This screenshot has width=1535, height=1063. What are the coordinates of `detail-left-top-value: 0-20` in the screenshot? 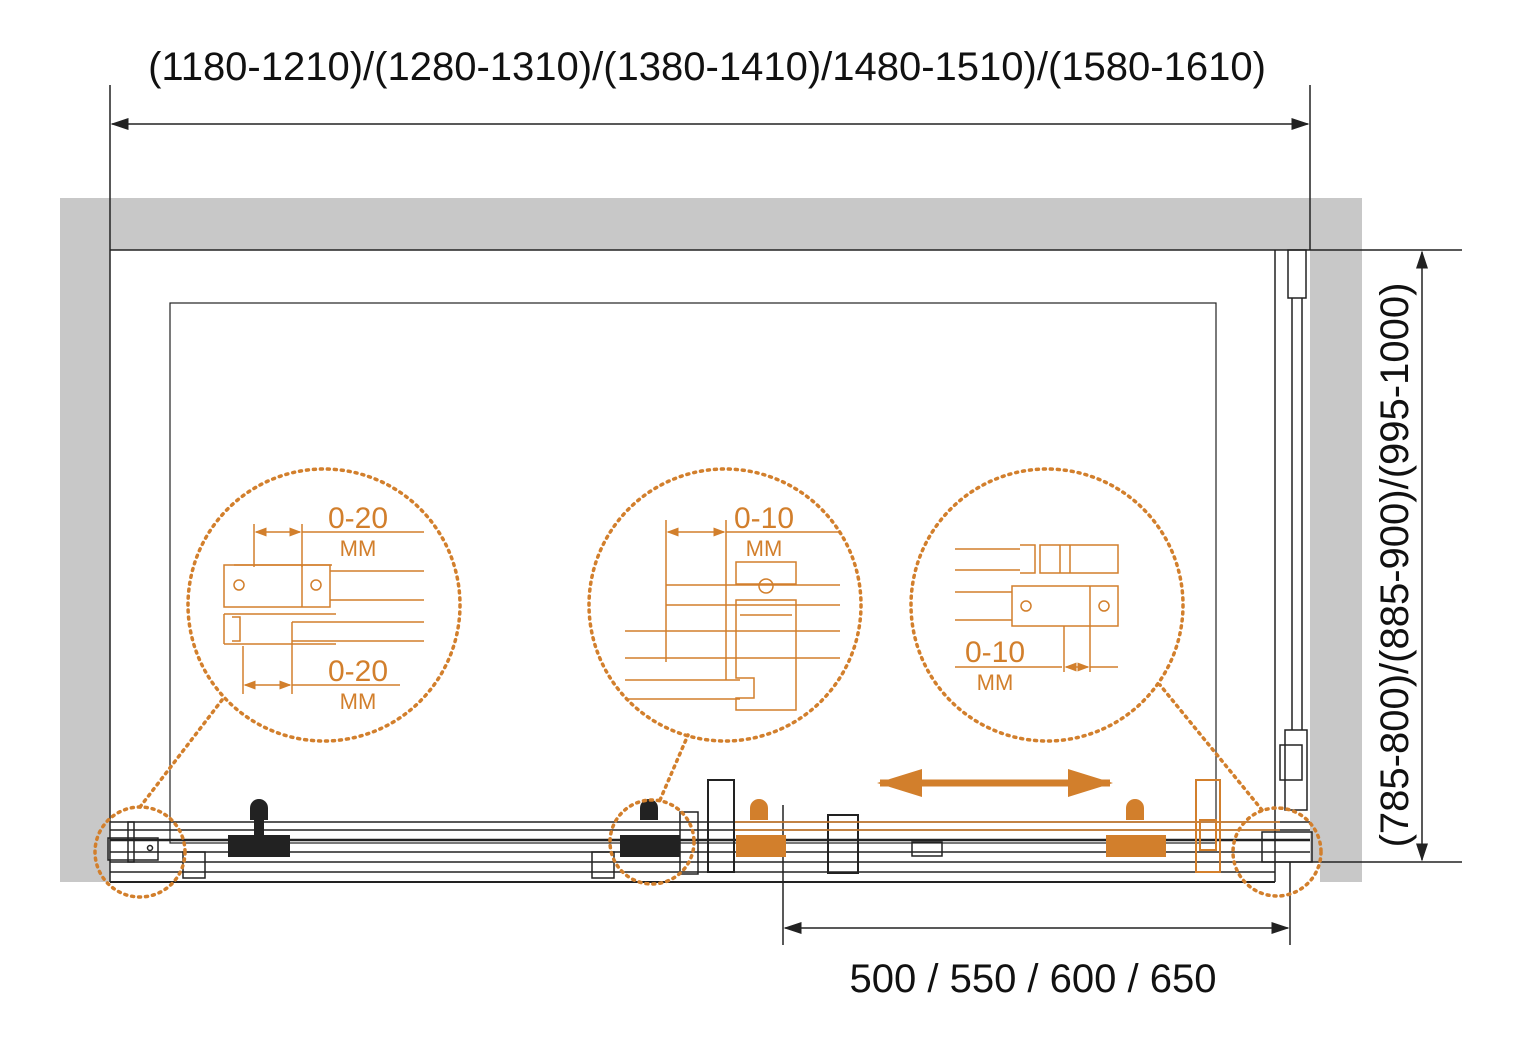 It's located at (358, 518).